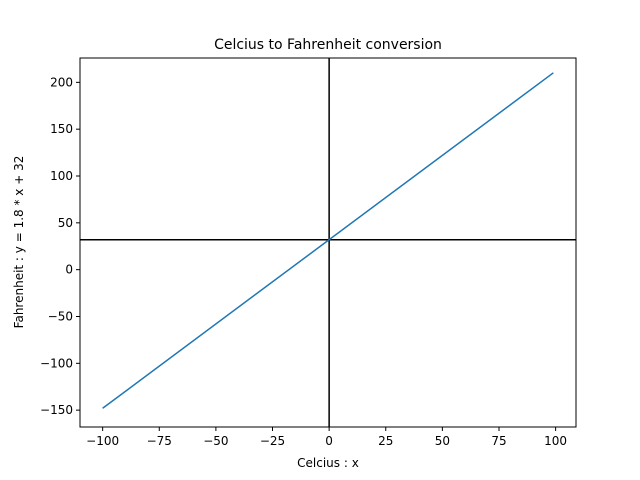  What do you see at coordinates (61, 176) in the screenshot?
I see `y-tick-label: 100` at bounding box center [61, 176].